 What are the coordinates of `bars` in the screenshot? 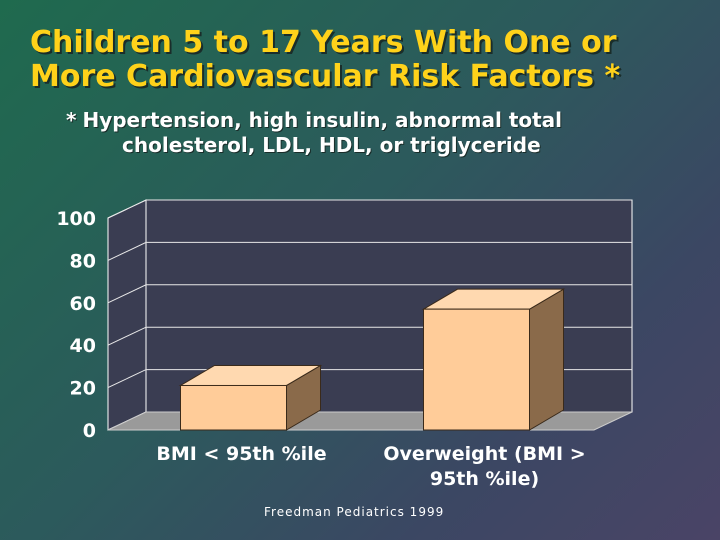 It's located at (372, 359).